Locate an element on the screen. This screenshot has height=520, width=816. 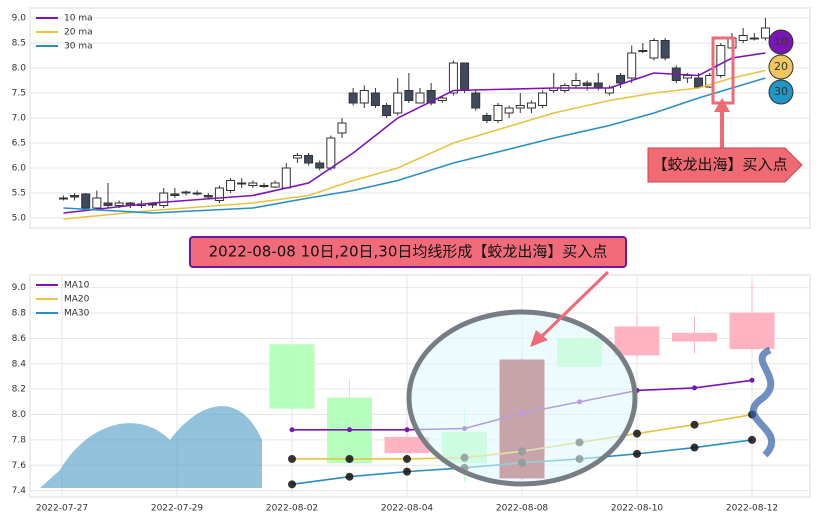
y-tick-label: 8.4 is located at coordinates (19, 364).